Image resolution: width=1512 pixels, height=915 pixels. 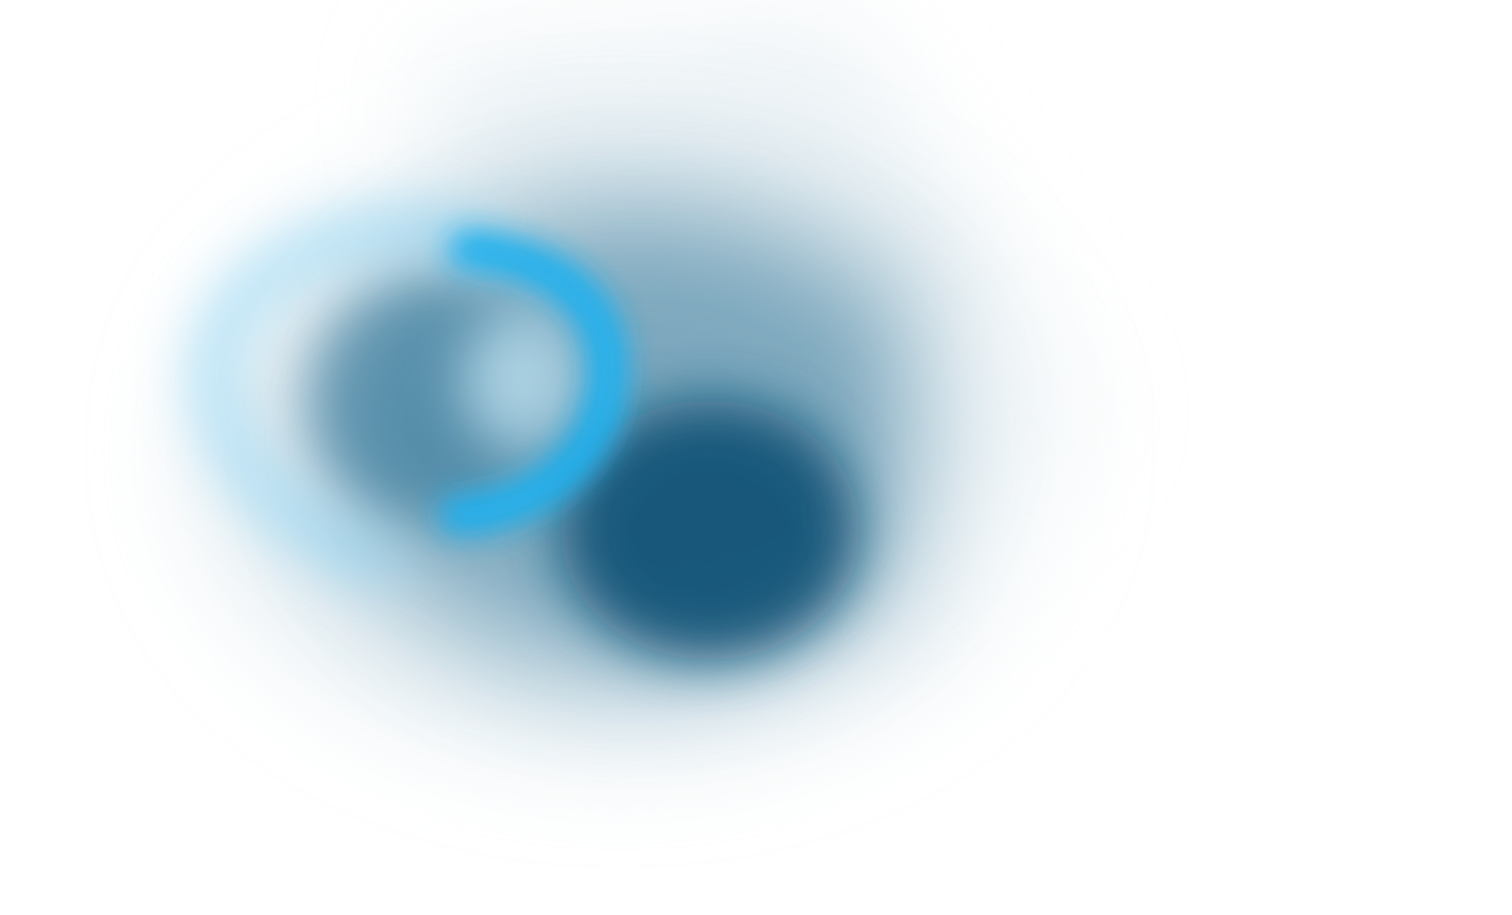 What do you see at coordinates (1030, 460) in the screenshot?
I see `right-fog` at bounding box center [1030, 460].